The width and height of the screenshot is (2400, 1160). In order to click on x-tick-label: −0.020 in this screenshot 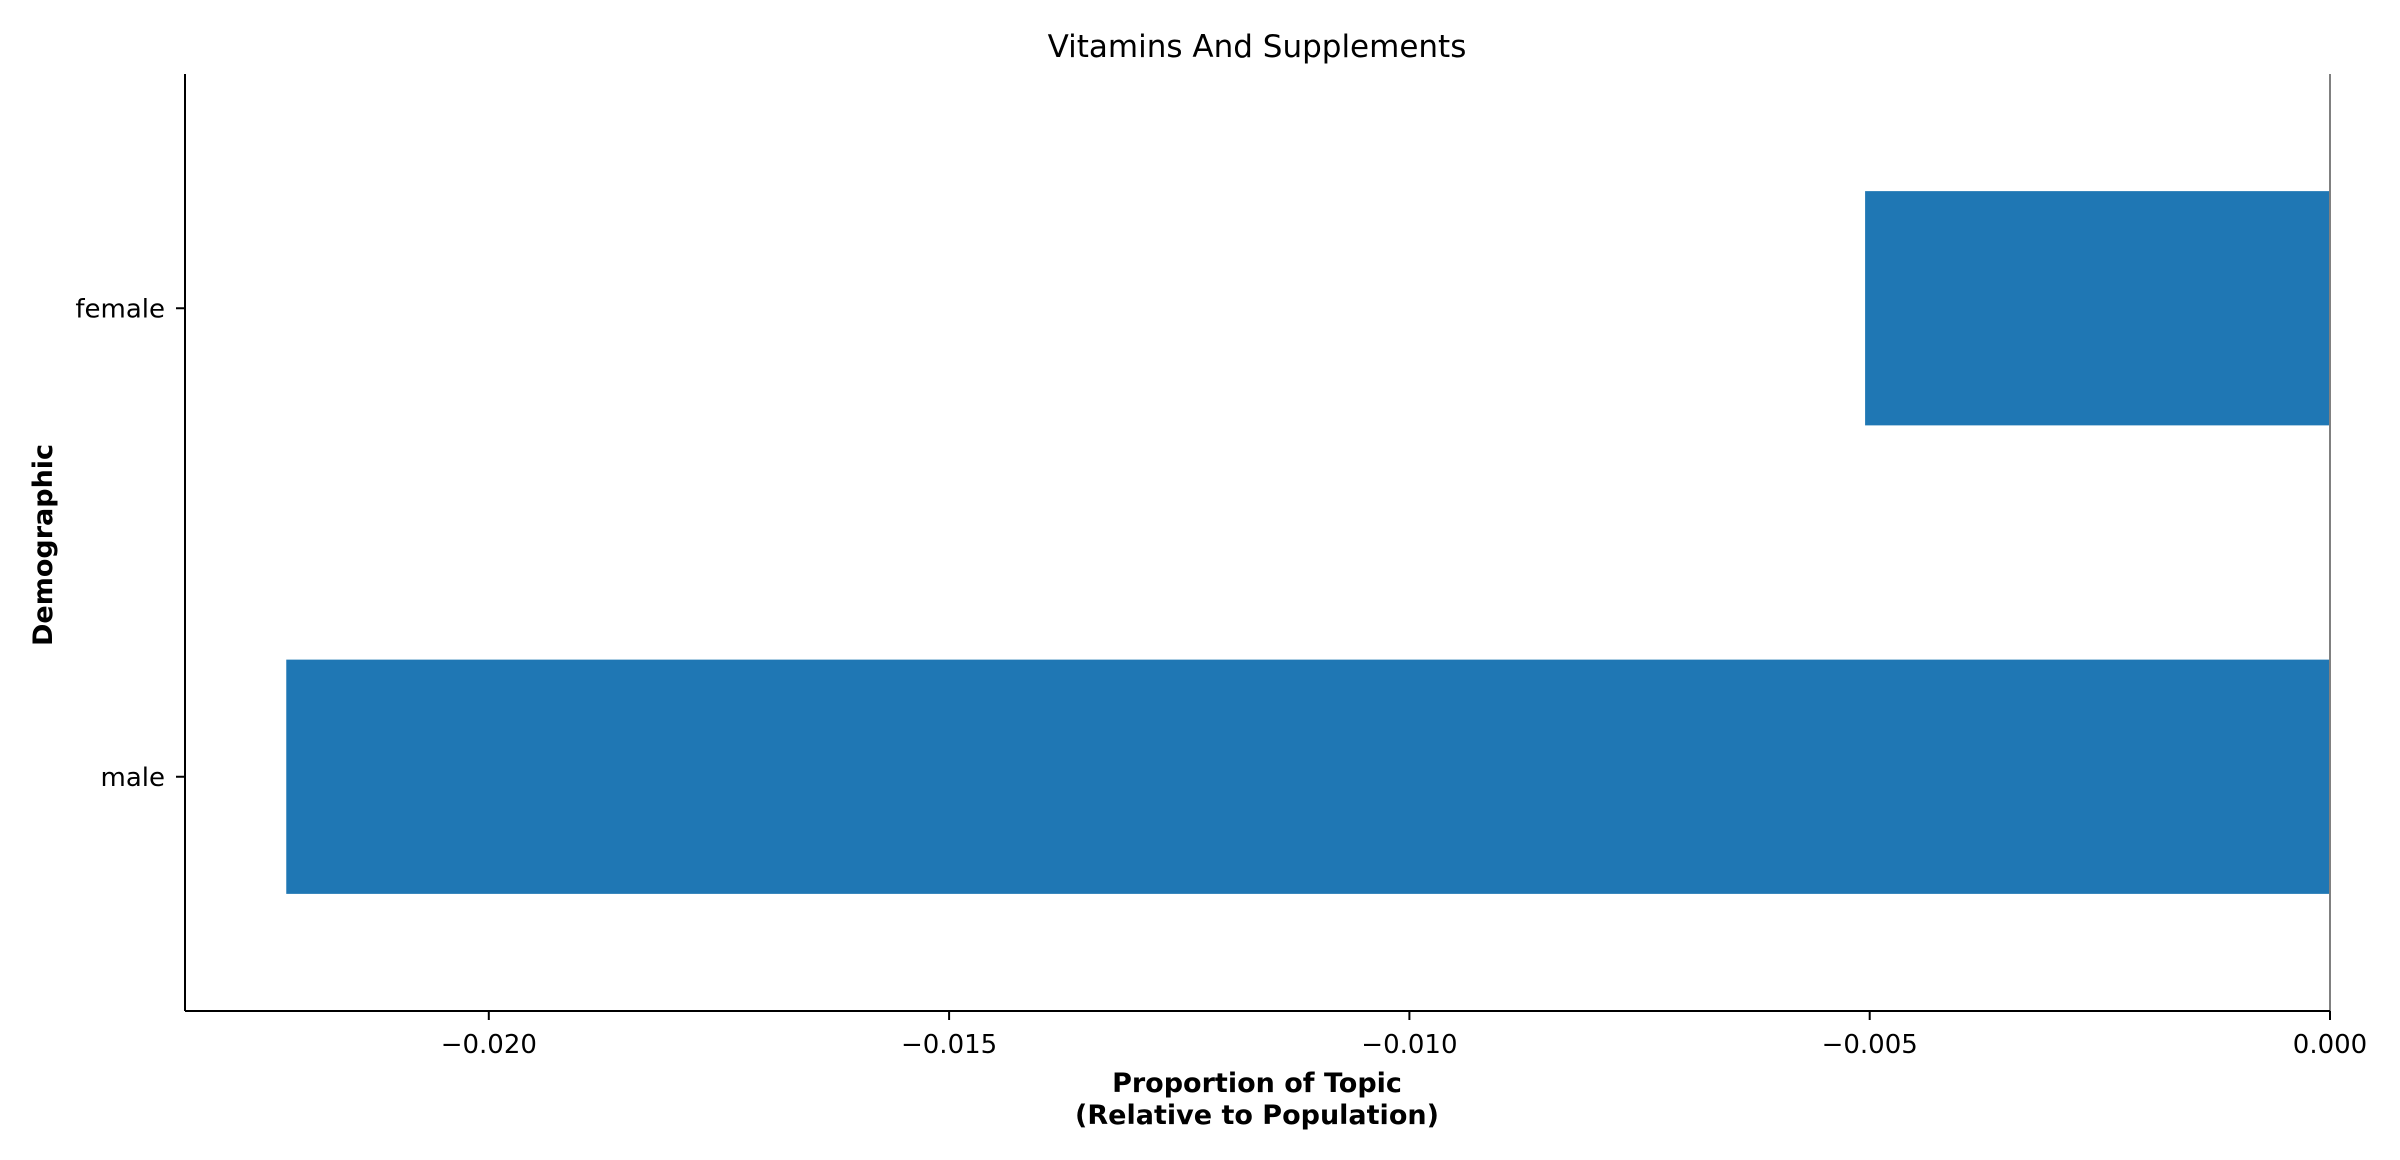, I will do `click(489, 1045)`.